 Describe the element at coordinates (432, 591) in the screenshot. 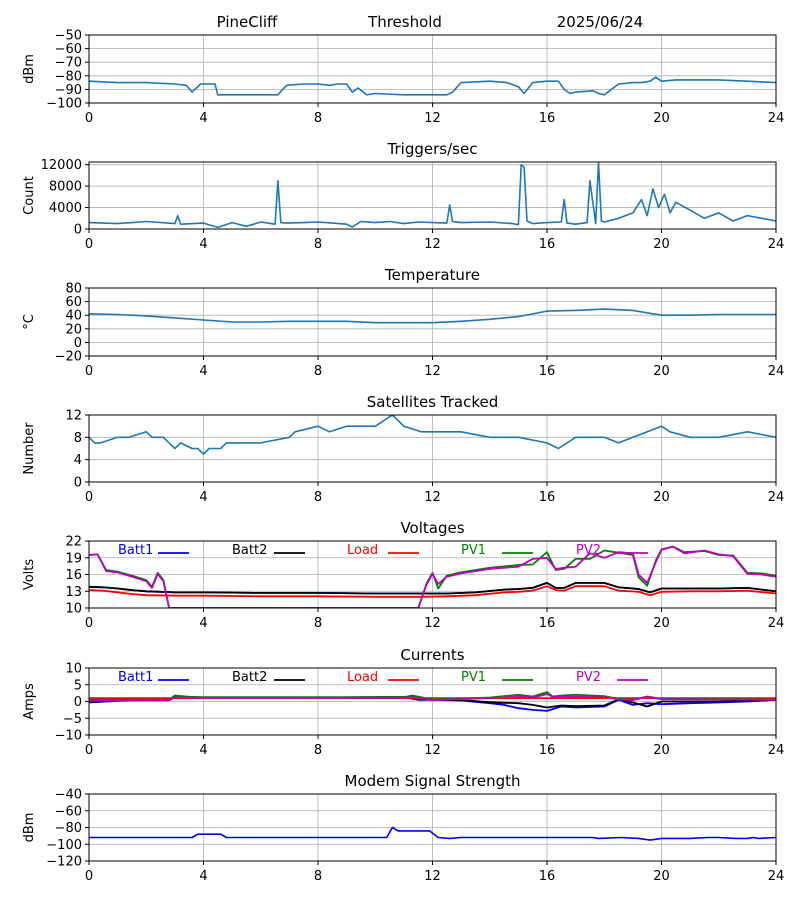

I see `series-line-load` at that location.